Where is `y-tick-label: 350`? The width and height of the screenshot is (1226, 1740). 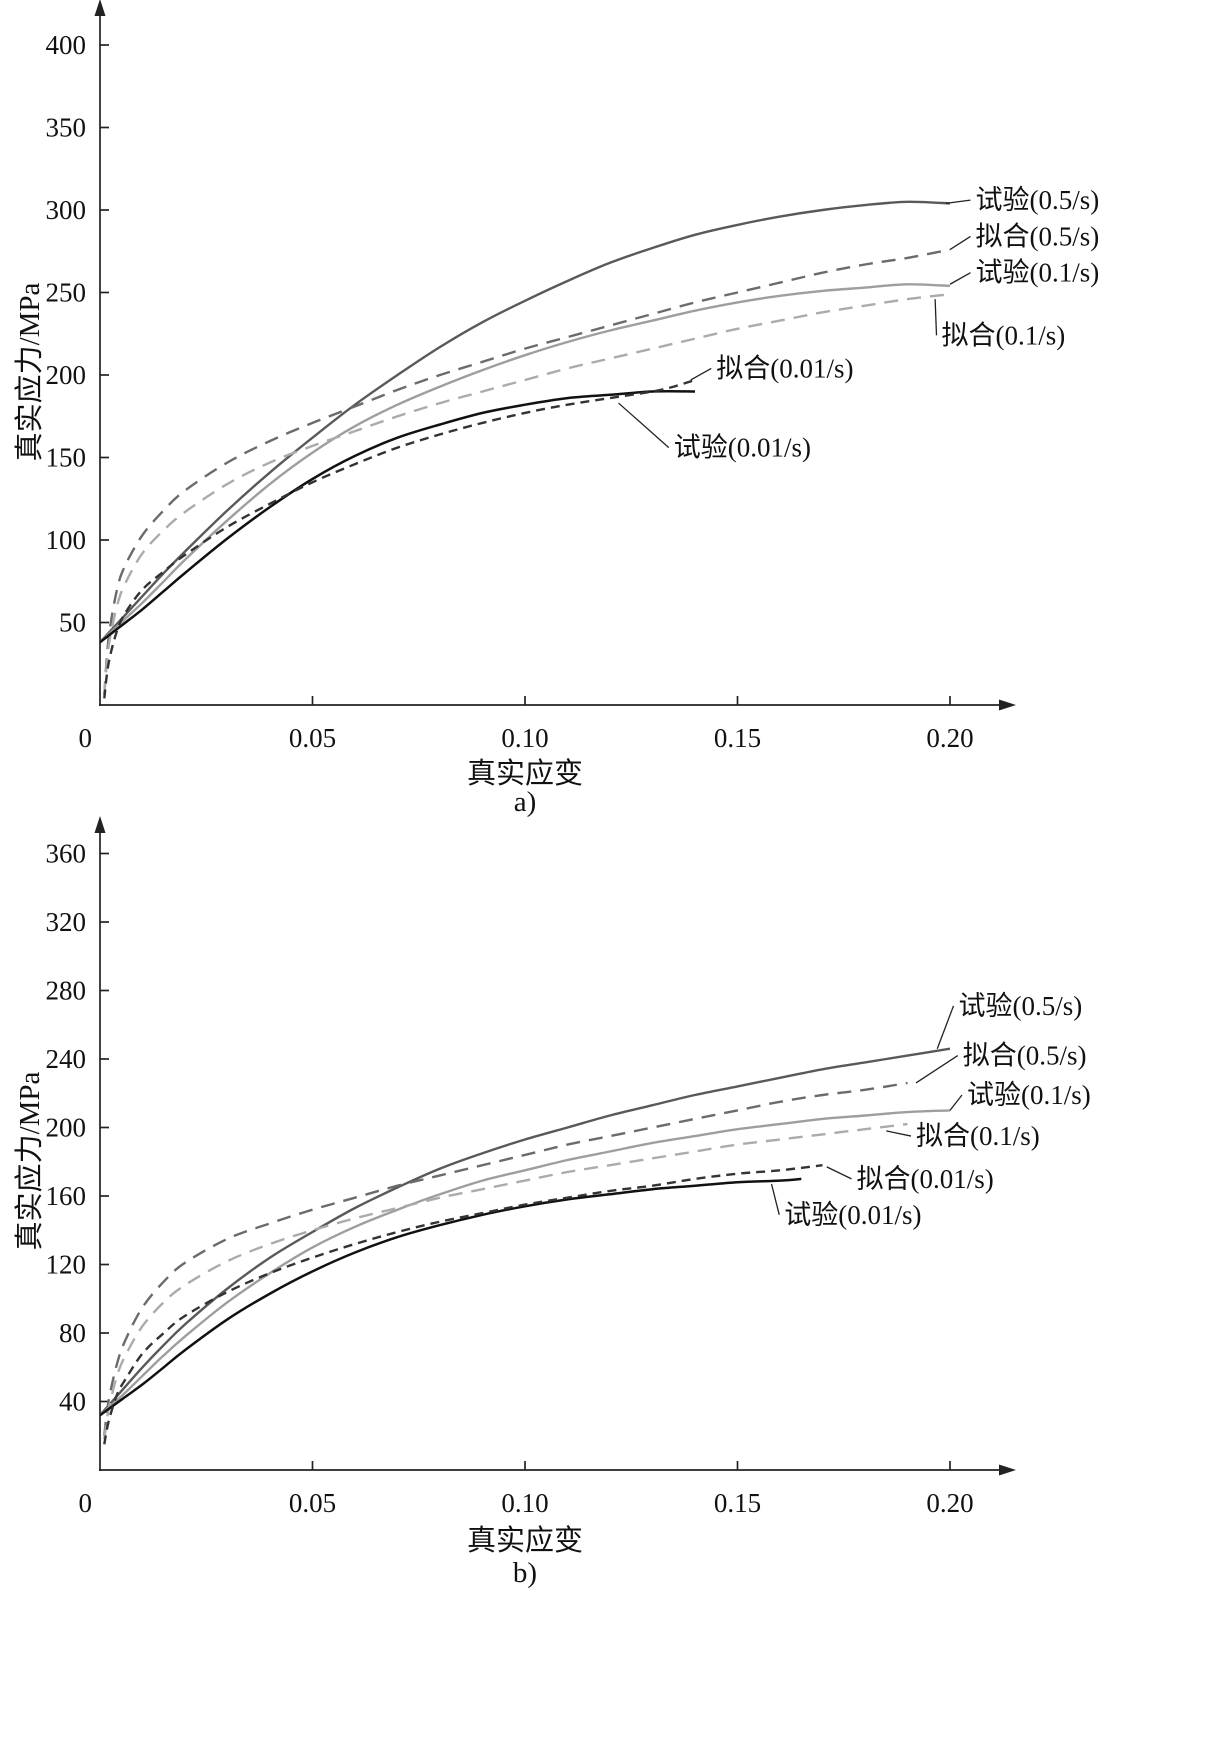 y-tick-label: 350 is located at coordinates (66, 128).